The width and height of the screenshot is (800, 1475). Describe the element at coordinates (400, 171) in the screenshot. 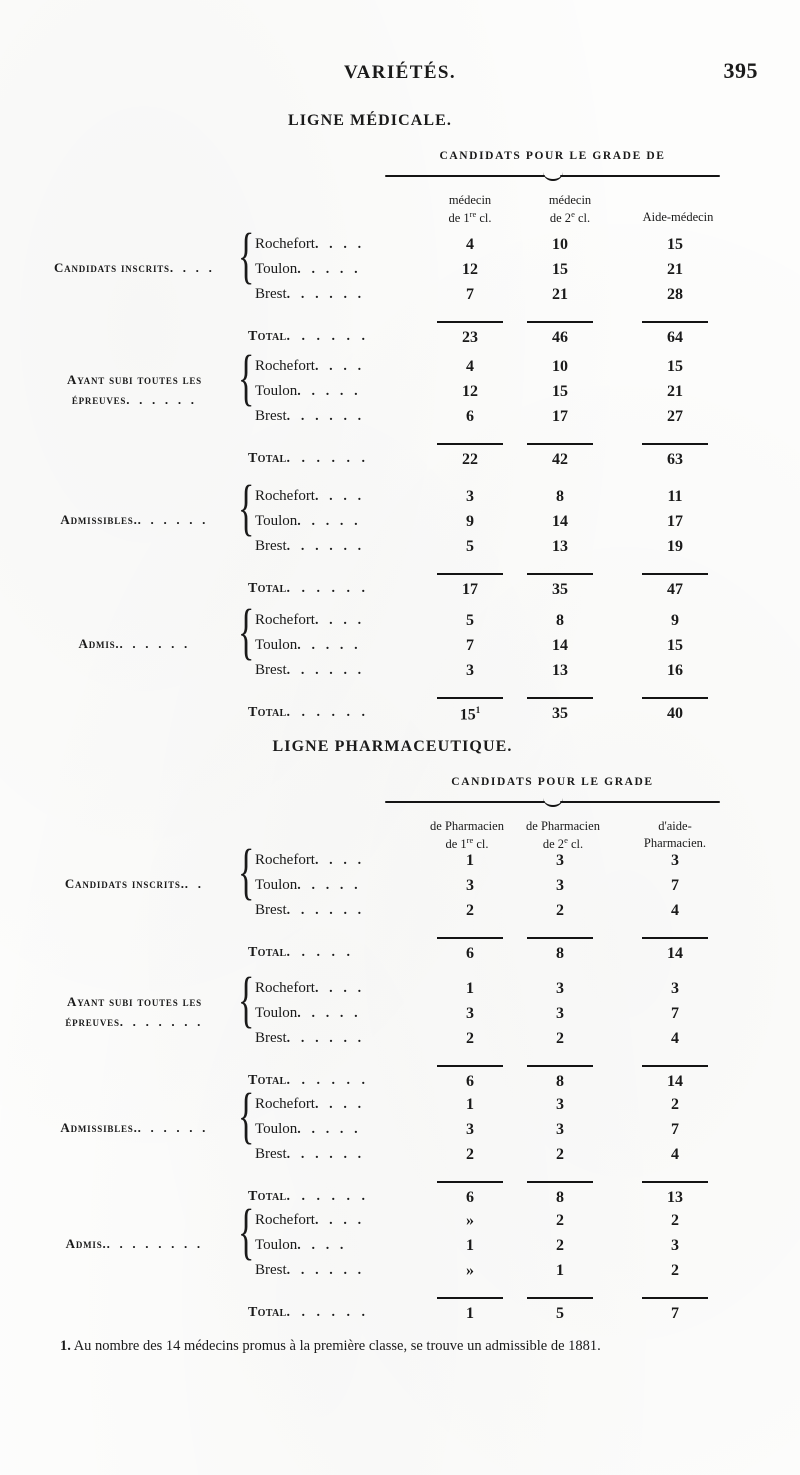

I see `table-spanner-medicale: CANDIDATS POUR LE GRADE DE` at that location.